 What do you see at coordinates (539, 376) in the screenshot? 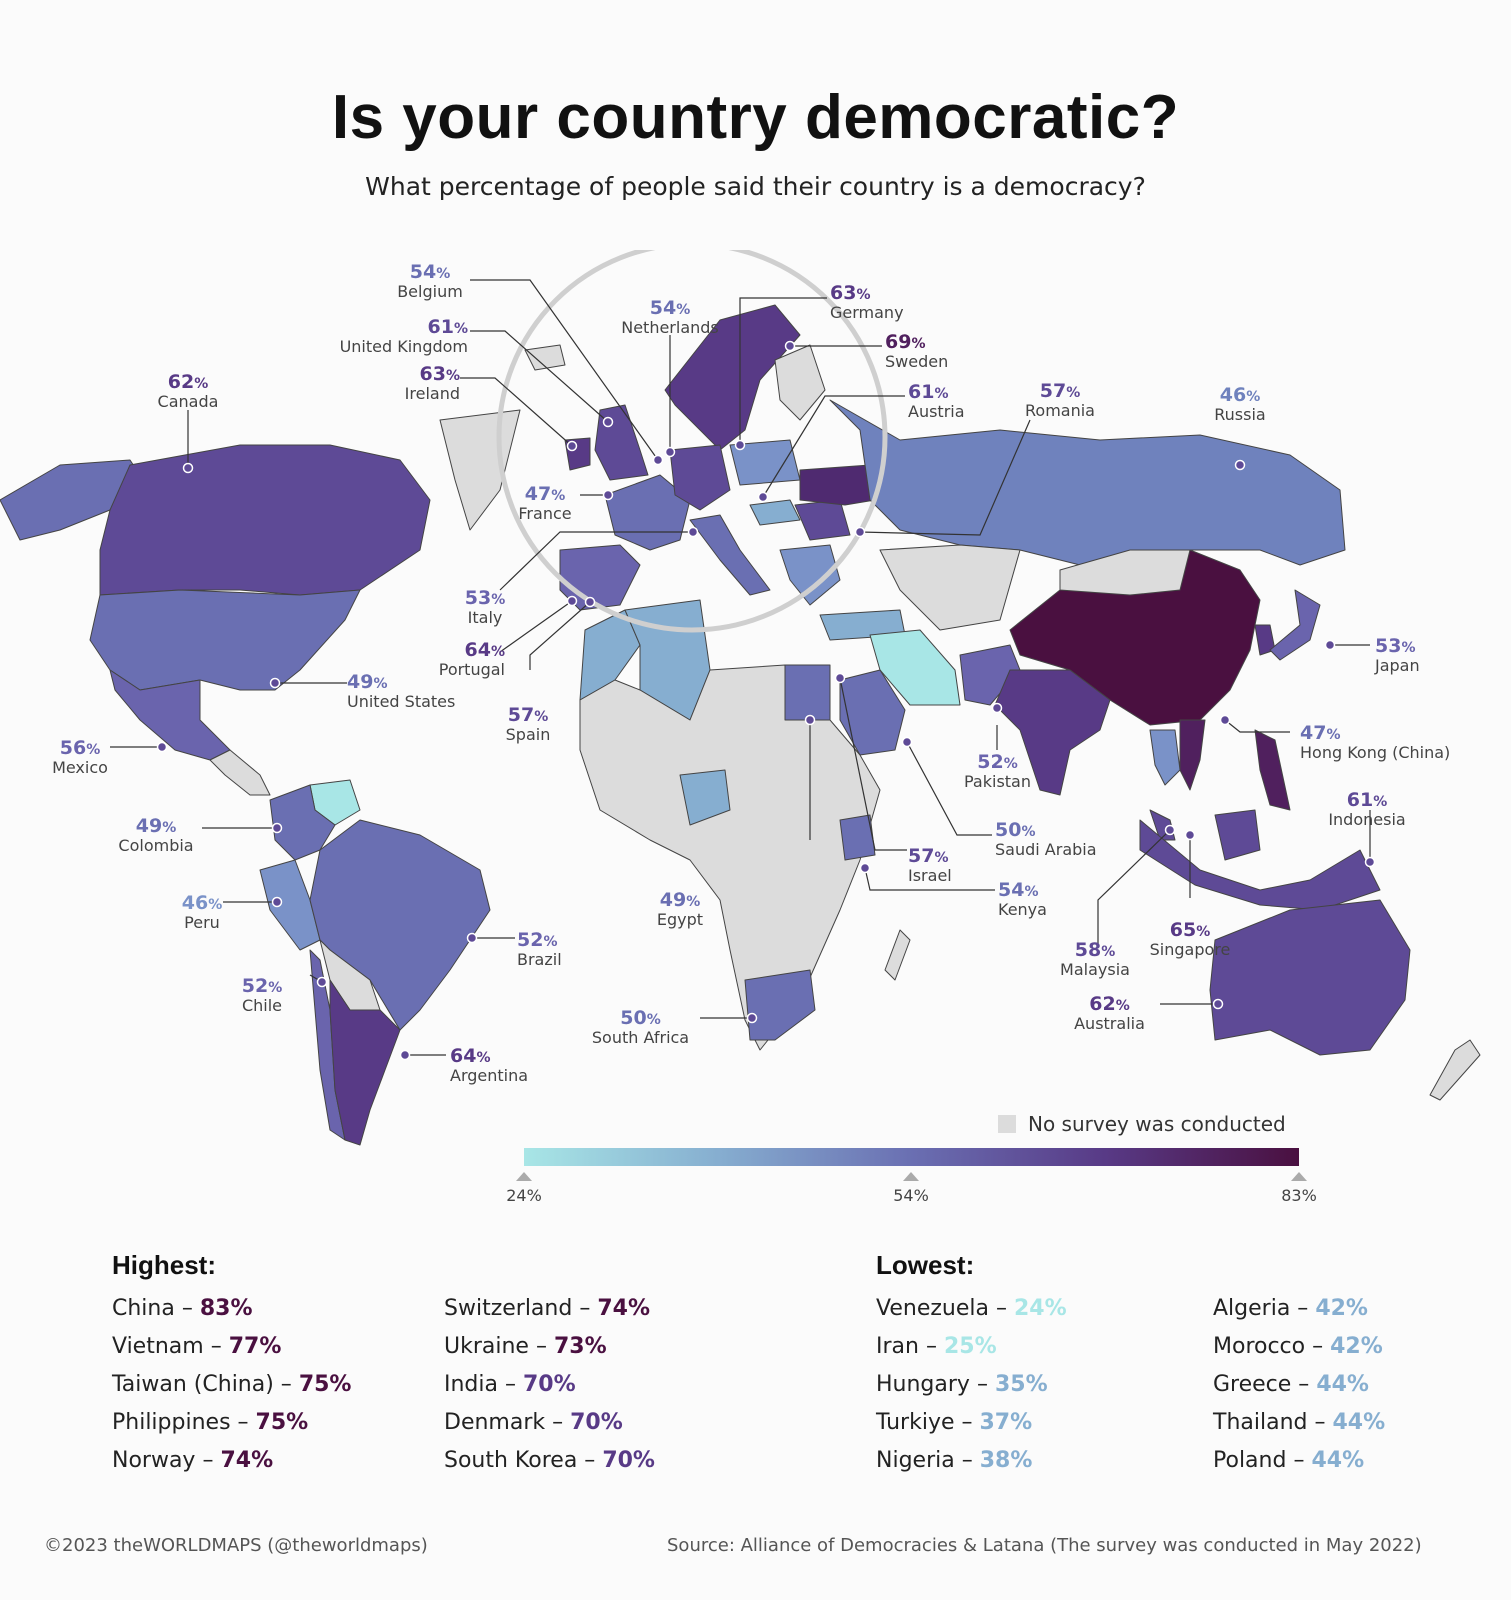
I see `leader-uk` at bounding box center [539, 376].